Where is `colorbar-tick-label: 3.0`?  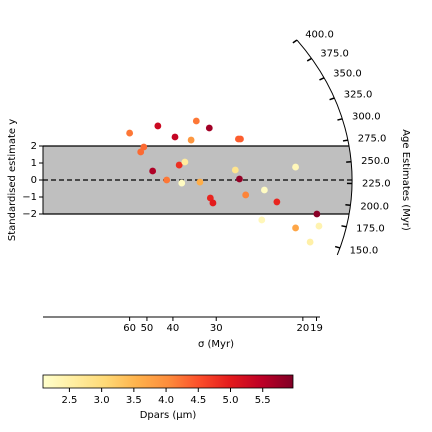 colorbar-tick-label: 3.0 is located at coordinates (102, 400).